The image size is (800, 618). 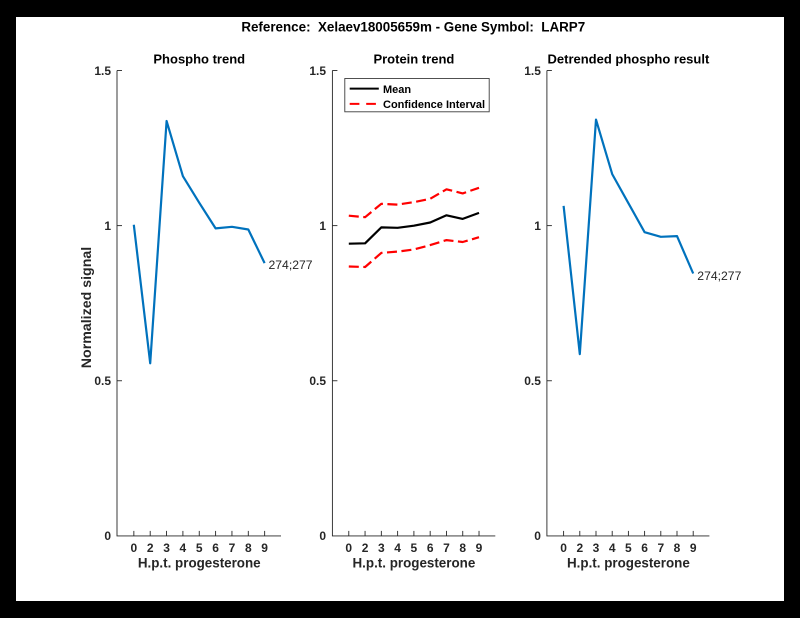 I want to click on svg-text: Normalized signal, so click(x=87, y=307).